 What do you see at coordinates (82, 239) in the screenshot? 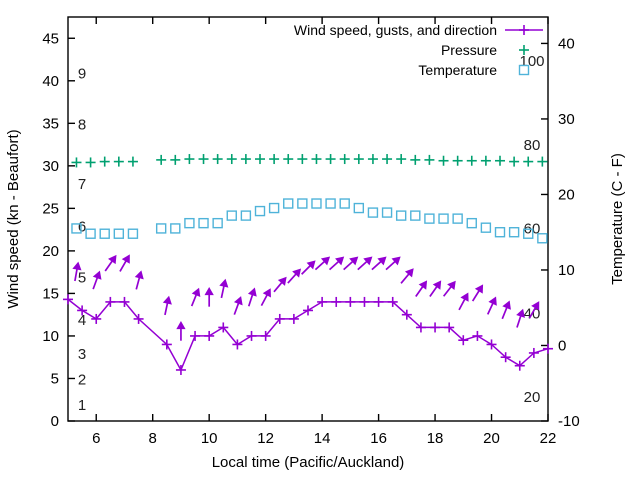
I see `beaufort-scale-labels: 1 2 3 4 5 6 7 8 9` at bounding box center [82, 239].